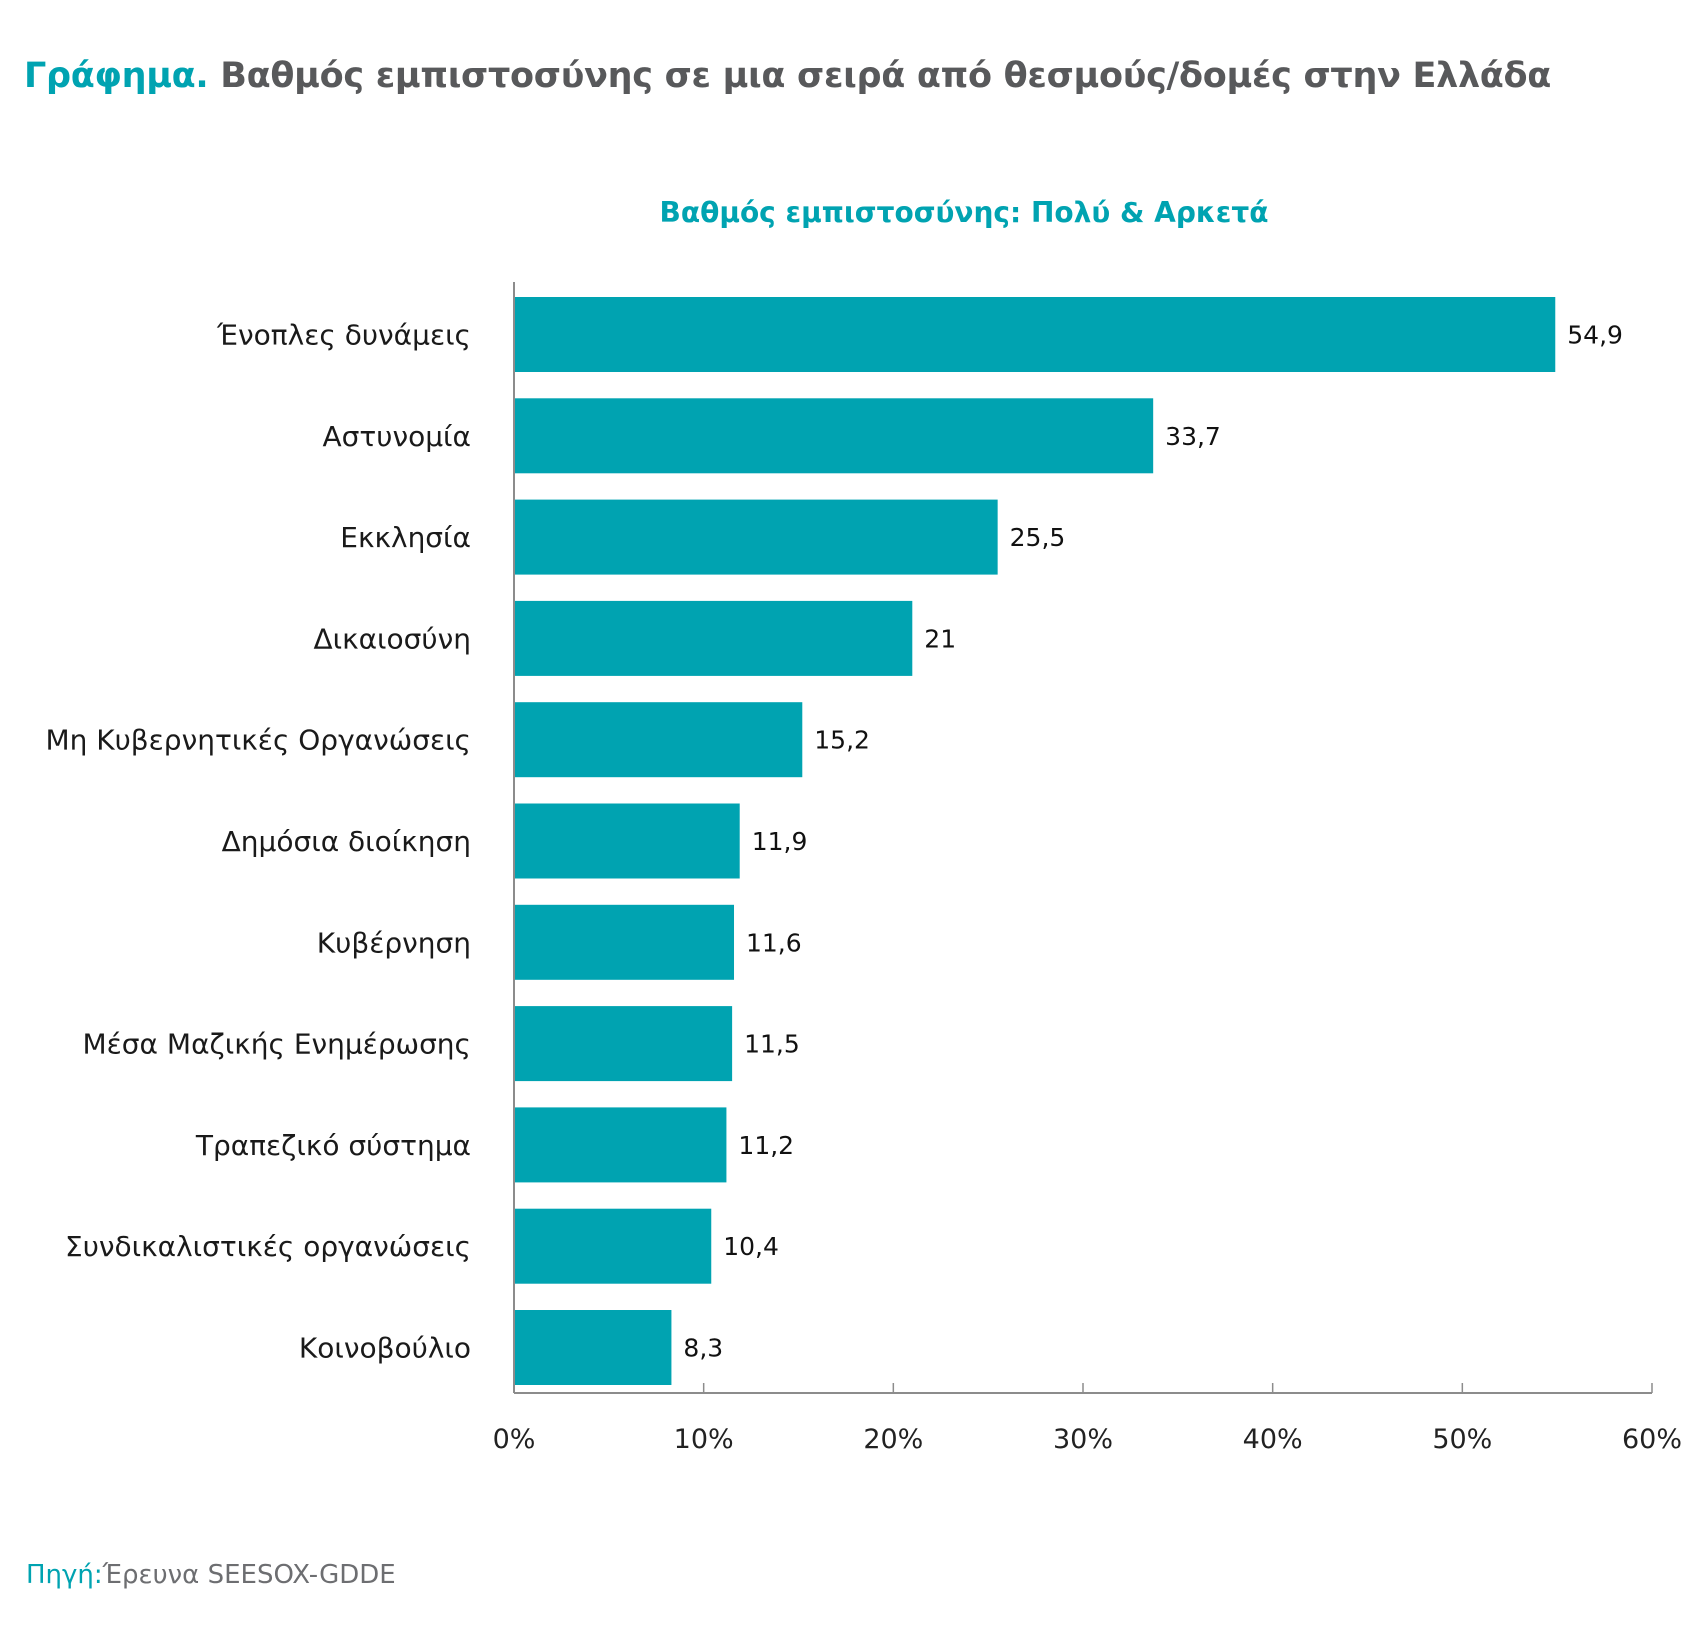 The height and width of the screenshot is (1628, 1698). What do you see at coordinates (1083, 1439) in the screenshot?
I see `x-tick-label: 30%` at bounding box center [1083, 1439].